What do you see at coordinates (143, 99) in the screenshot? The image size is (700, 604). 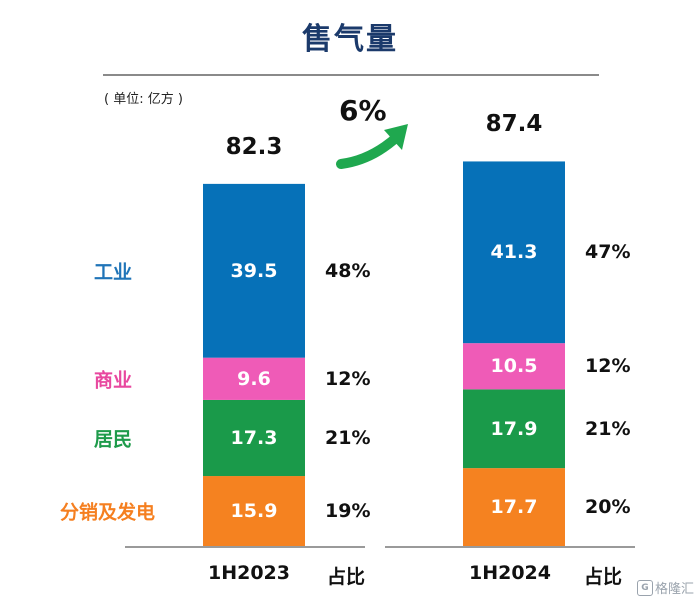 I see `unit-label: ( 单位: 亿方 )` at bounding box center [143, 99].